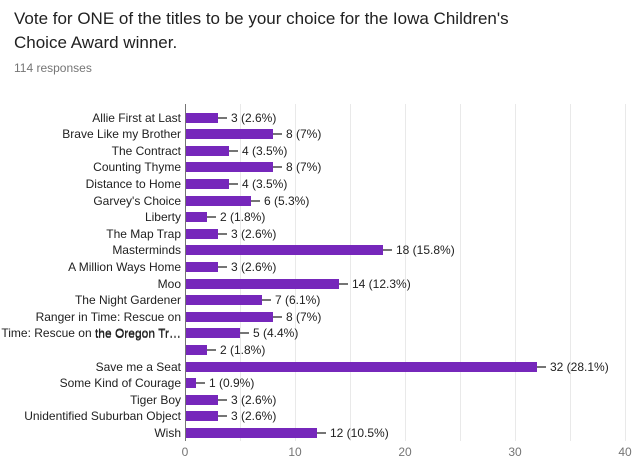 The height and width of the screenshot is (472, 640). What do you see at coordinates (136, 117) in the screenshot?
I see `category-label: Allie First at Last` at bounding box center [136, 117].